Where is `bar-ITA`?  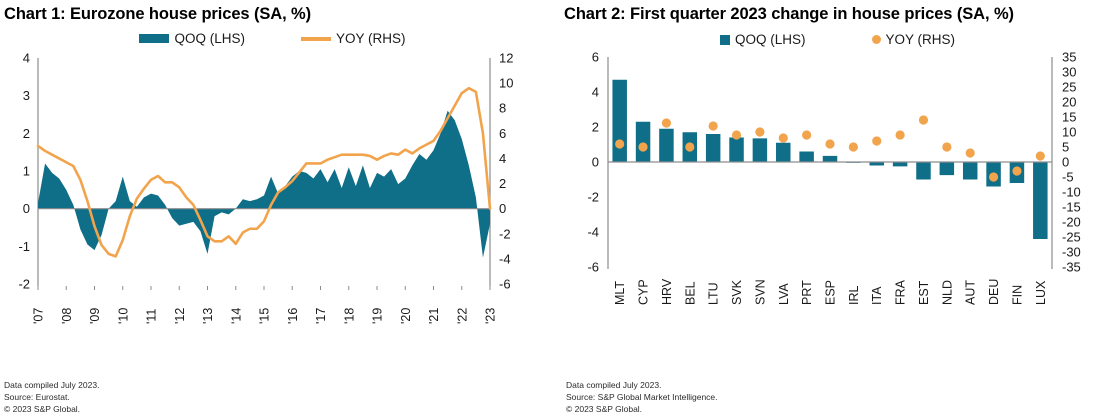
bar-ITA is located at coordinates (876, 164).